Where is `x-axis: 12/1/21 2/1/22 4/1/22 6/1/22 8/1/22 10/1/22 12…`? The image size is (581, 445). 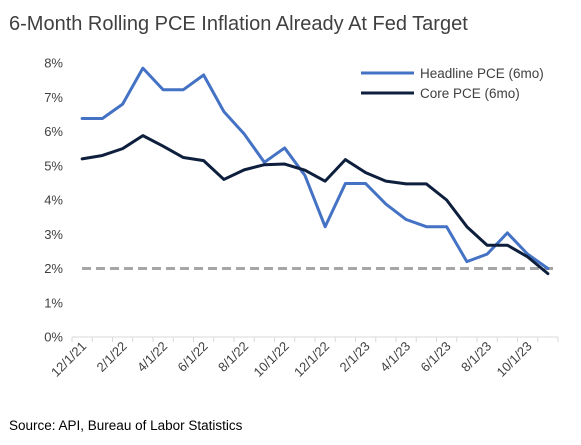 x-axis: 12/1/21 2/1/22 4/1/22 6/1/22 8/1/22 10/1/22 12… is located at coordinates (303, 358).